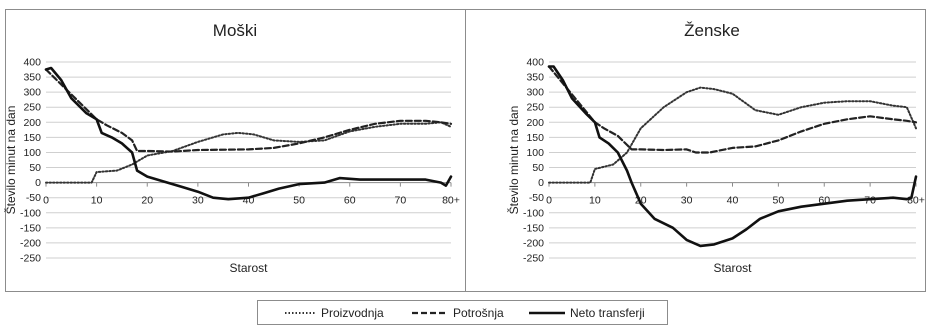 This screenshot has width=931, height=328. I want to click on legend-item-potrosnja: Potrošnja, so click(458, 313).